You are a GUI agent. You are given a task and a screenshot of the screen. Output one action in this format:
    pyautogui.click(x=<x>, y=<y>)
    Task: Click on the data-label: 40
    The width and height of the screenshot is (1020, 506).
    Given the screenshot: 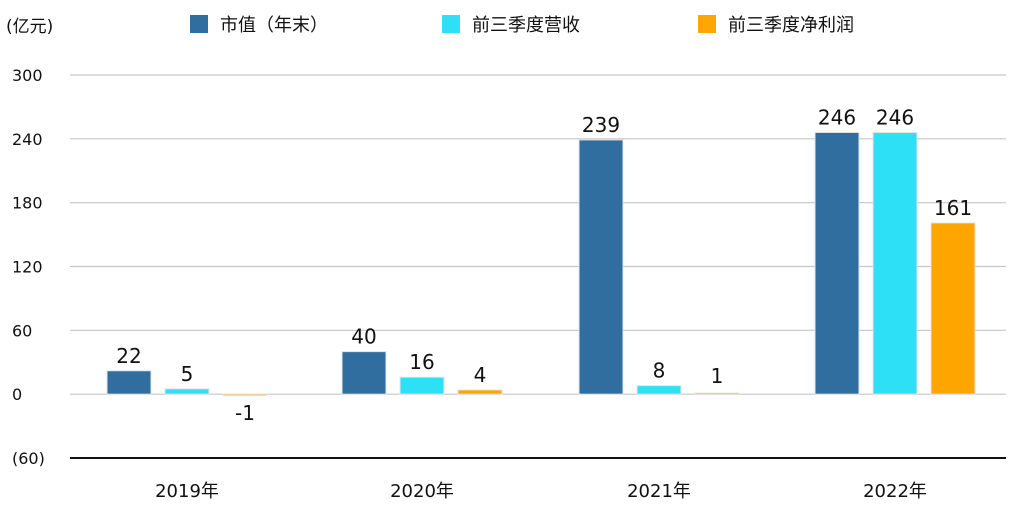 What is the action you would take?
    pyautogui.click(x=363, y=337)
    